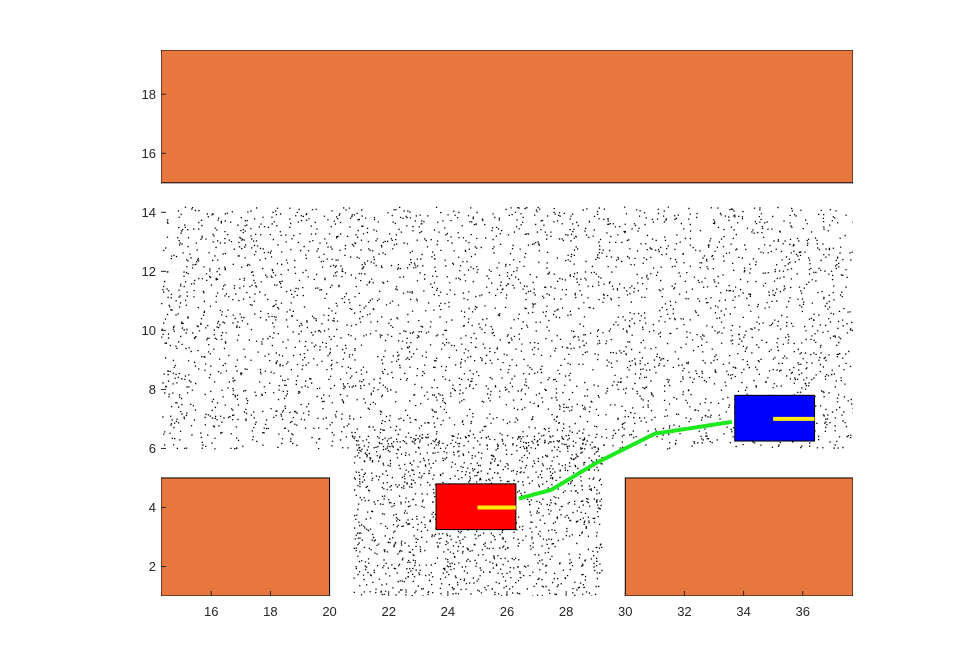 This screenshot has width=980, height=670. Describe the element at coordinates (149, 212) in the screenshot. I see `y-tick-label: 14` at that location.